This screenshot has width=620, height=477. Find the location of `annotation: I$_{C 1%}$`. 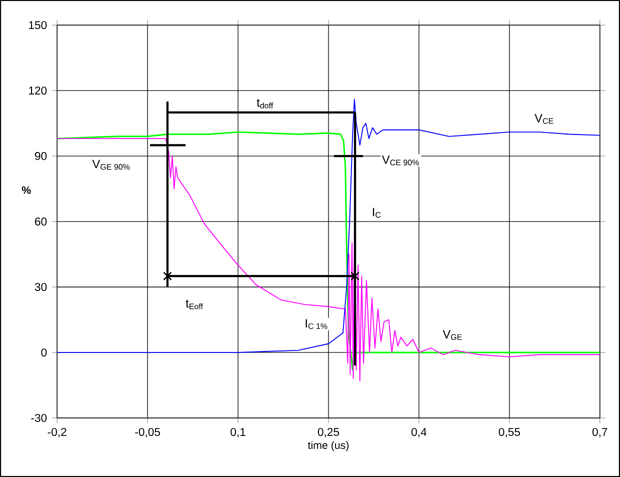

annotation: I$_{C 1%}$ is located at coordinates (317, 324).